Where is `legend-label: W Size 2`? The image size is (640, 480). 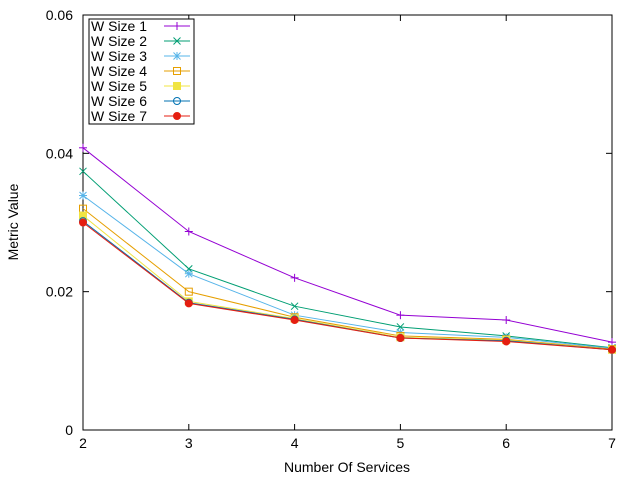 legend-label: W Size 2 is located at coordinates (119, 41).